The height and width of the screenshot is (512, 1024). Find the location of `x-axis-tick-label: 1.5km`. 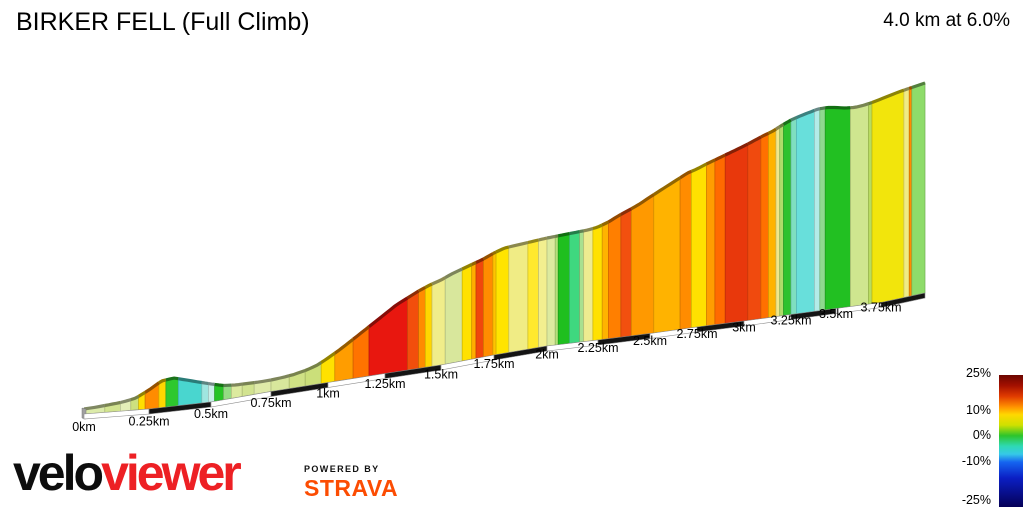

x-axis-tick-label: 1.5km is located at coordinates (441, 375).